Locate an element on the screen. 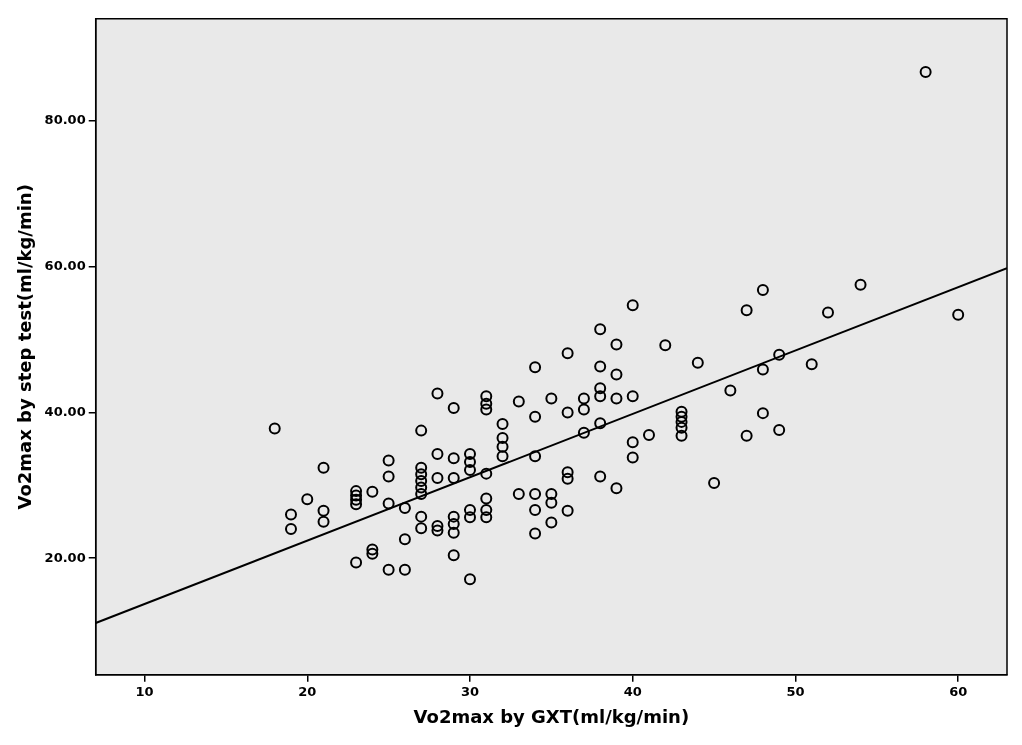  x-tick-label: 20 is located at coordinates (307, 691).